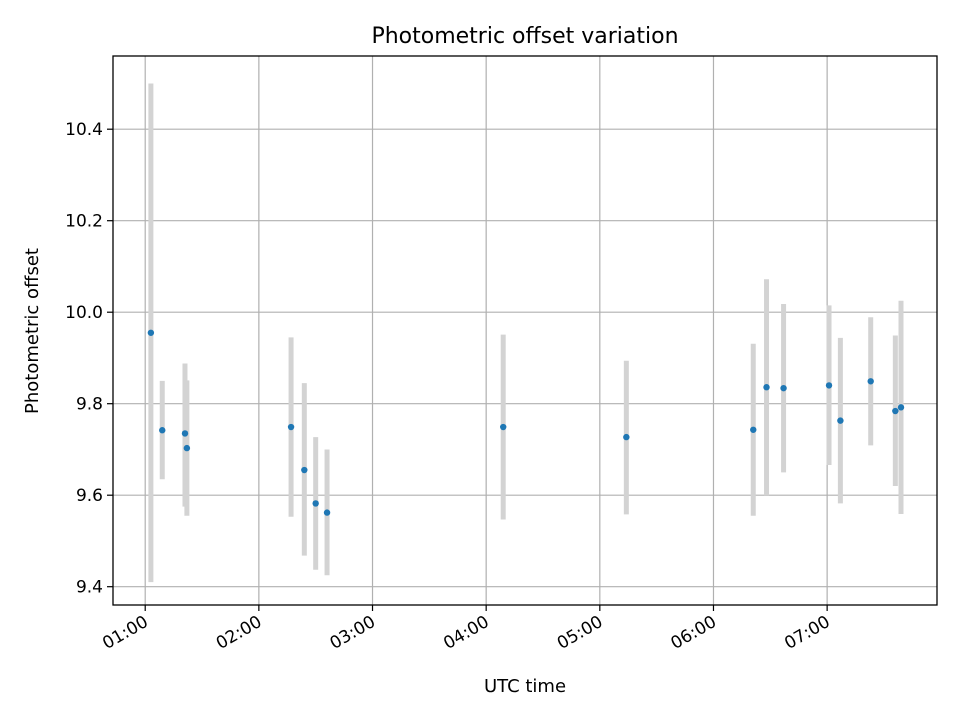 The width and height of the screenshot is (960, 720). Describe the element at coordinates (84, 313) in the screenshot. I see `y-tick-label: 10.0` at that location.